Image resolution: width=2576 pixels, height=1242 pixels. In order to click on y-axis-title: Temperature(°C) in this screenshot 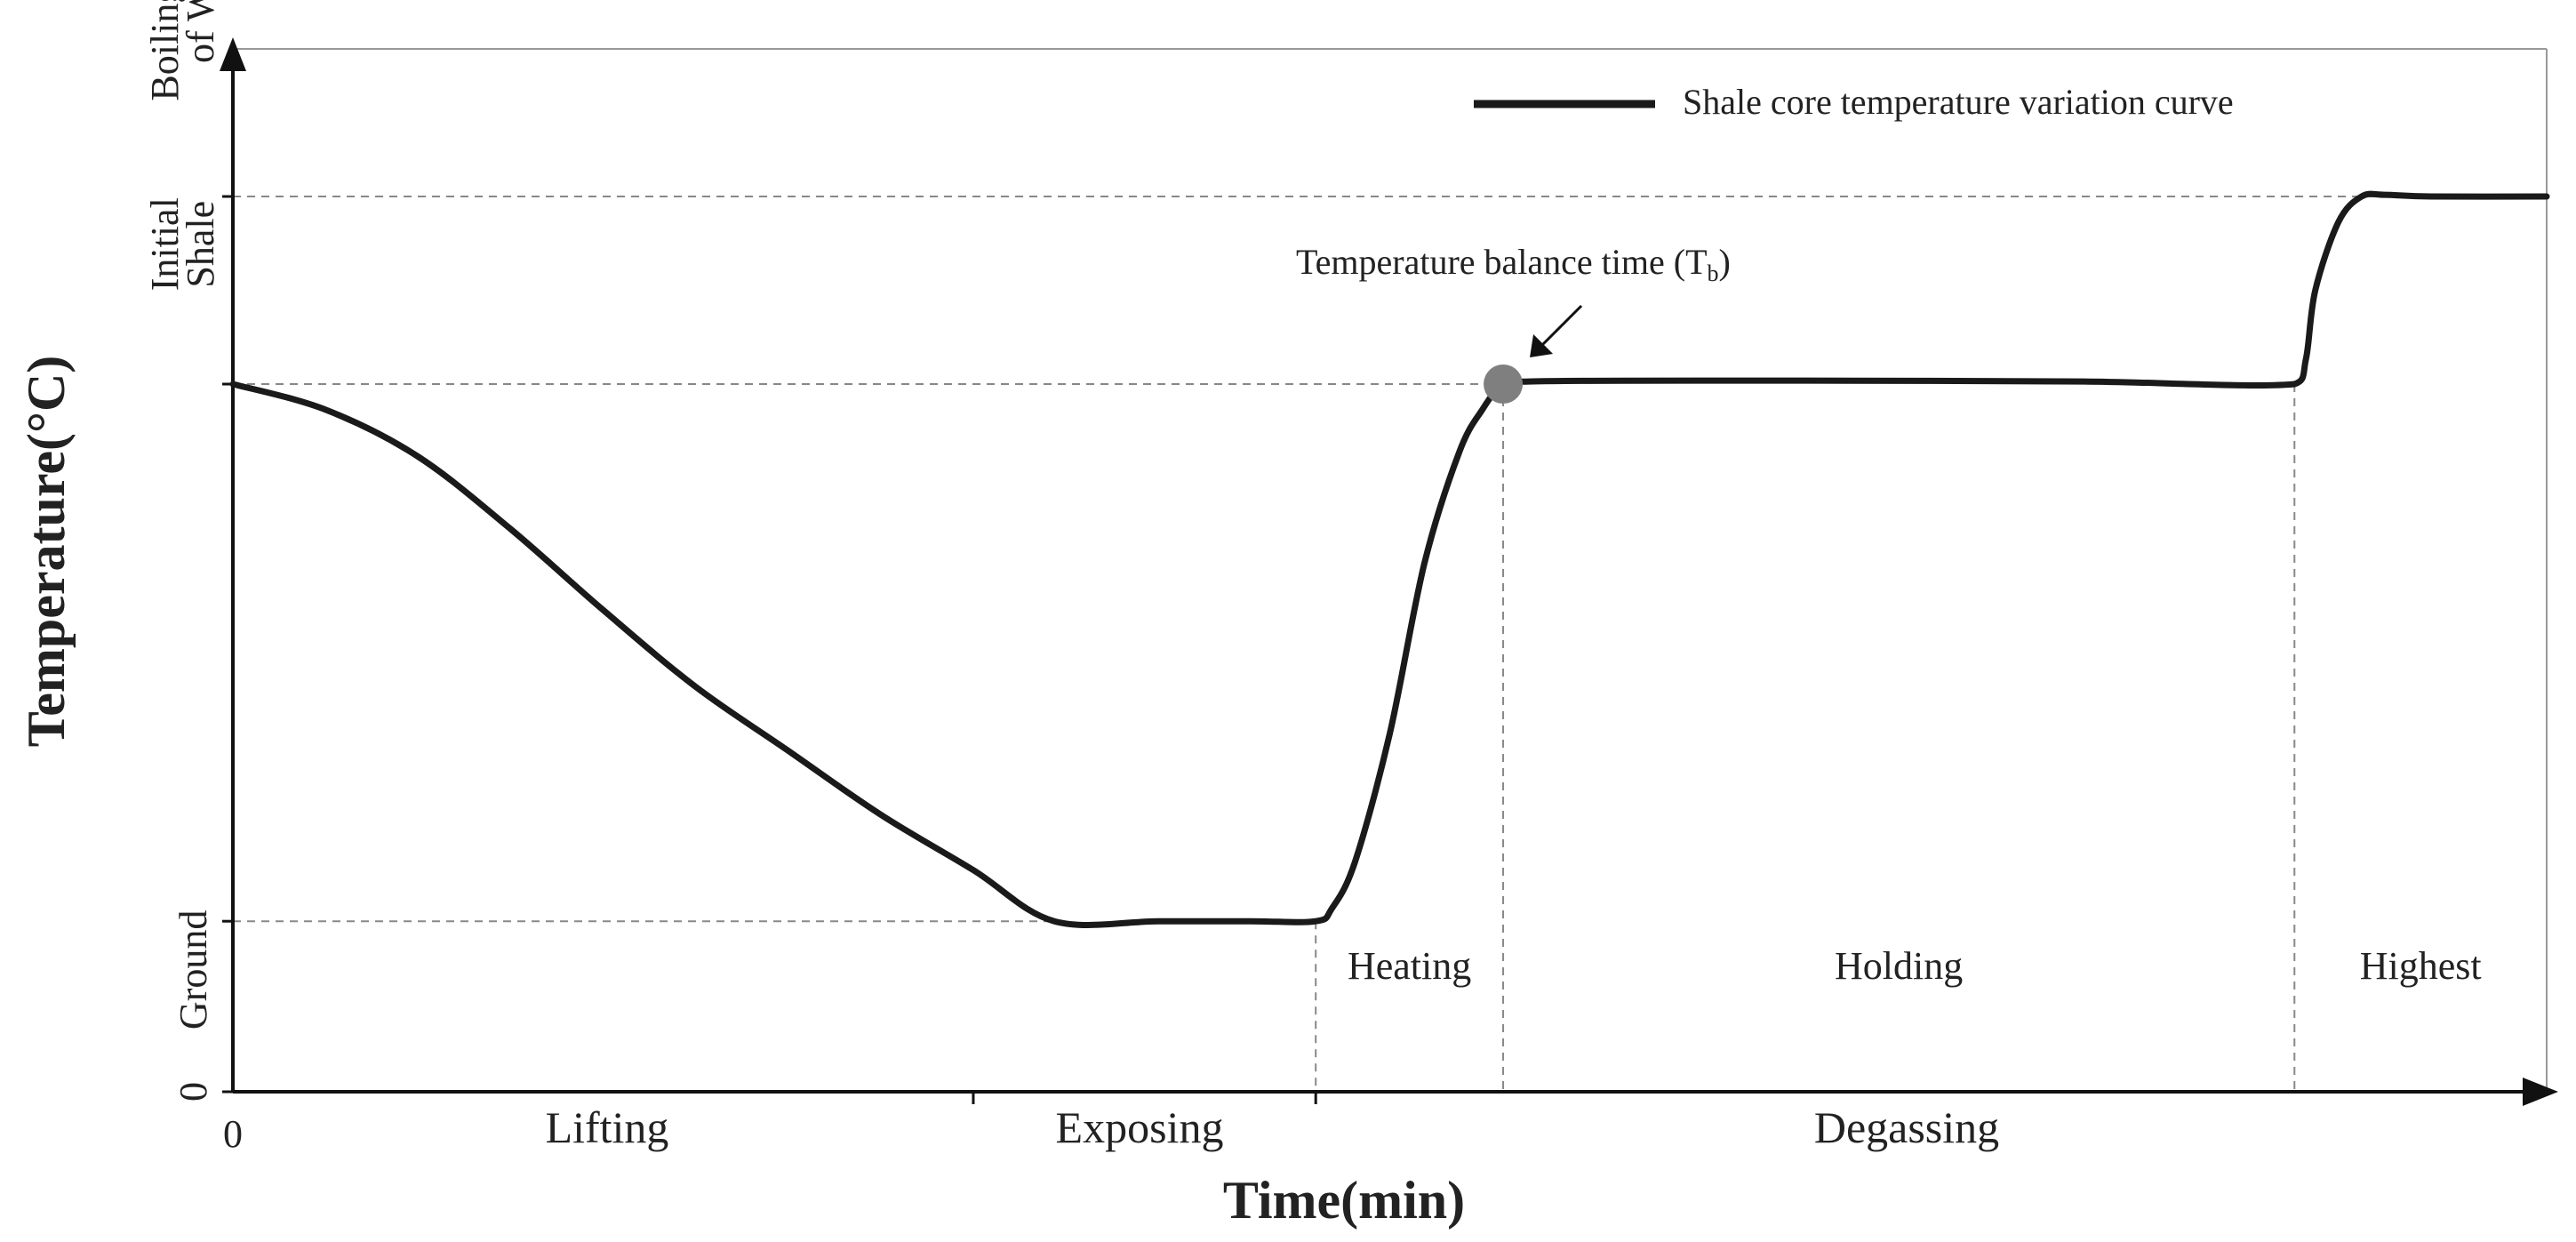, I will do `click(46, 552)`.